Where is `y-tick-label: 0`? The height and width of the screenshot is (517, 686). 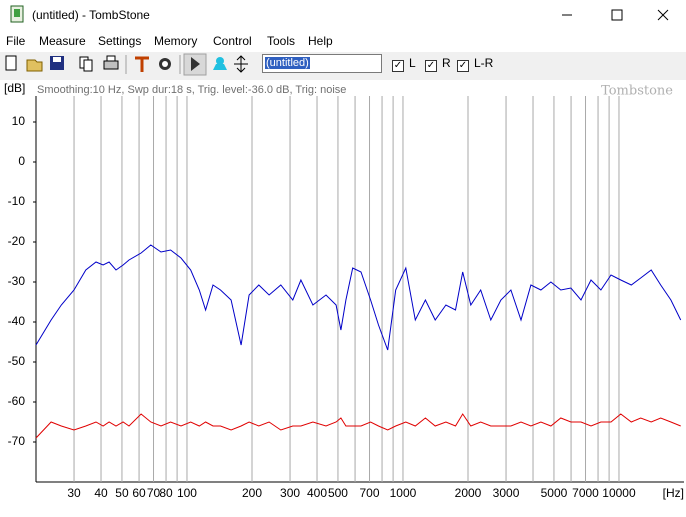 y-tick-label: 0 is located at coordinates (21, 161).